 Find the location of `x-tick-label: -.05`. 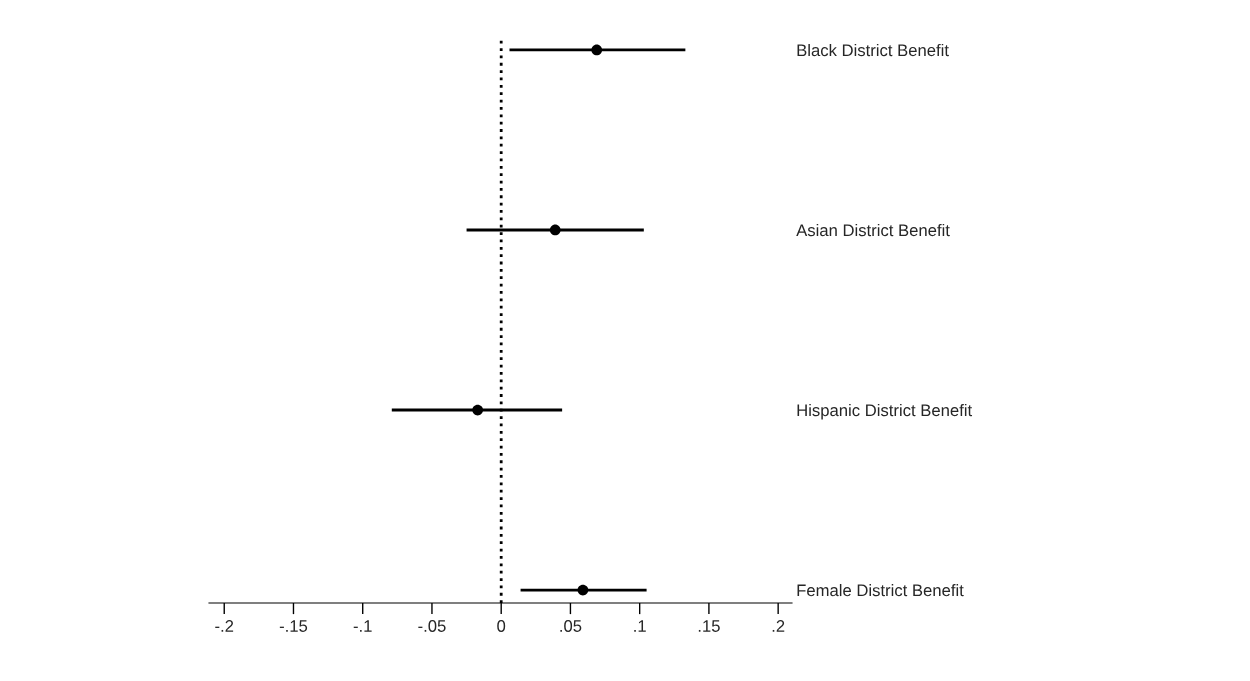

x-tick-label: -.05 is located at coordinates (432, 626).